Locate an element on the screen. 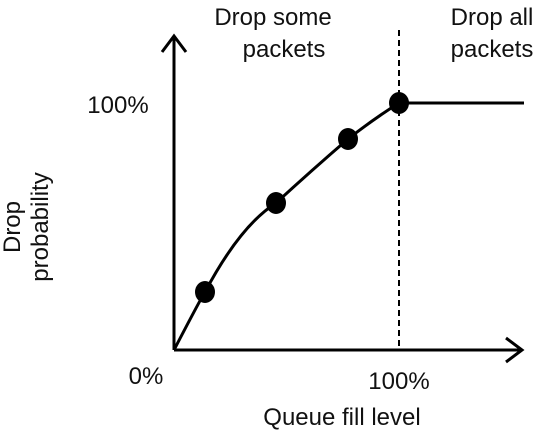  x-tick-100: 100% is located at coordinates (398, 381).